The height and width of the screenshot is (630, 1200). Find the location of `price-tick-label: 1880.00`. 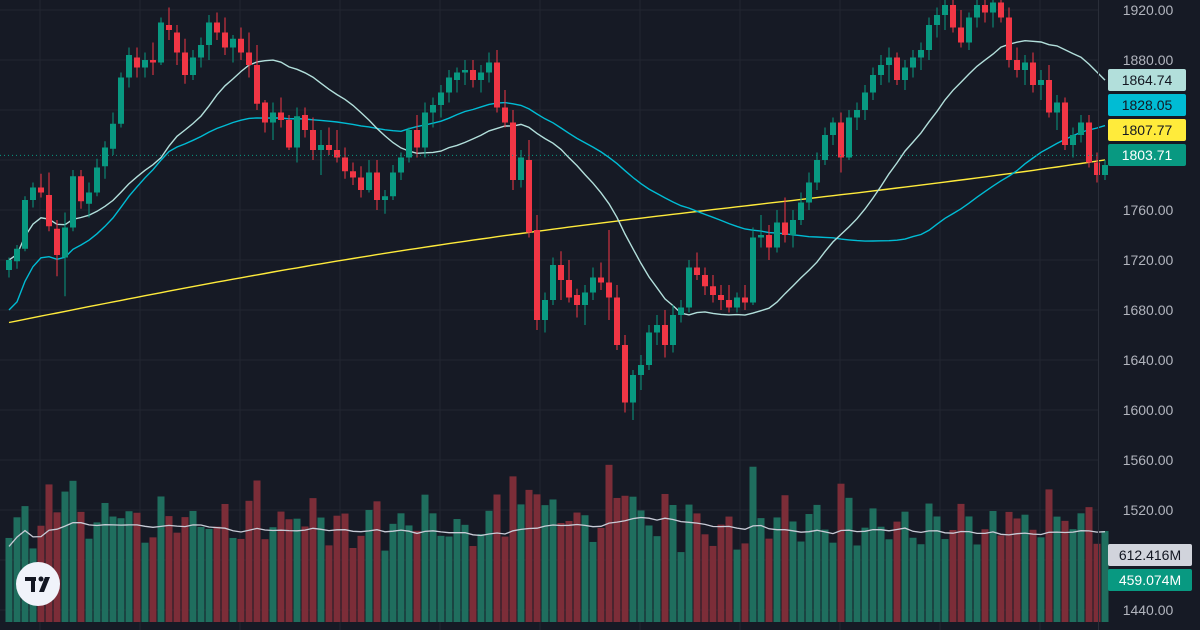

price-tick-label: 1880.00 is located at coordinates (1148, 60).